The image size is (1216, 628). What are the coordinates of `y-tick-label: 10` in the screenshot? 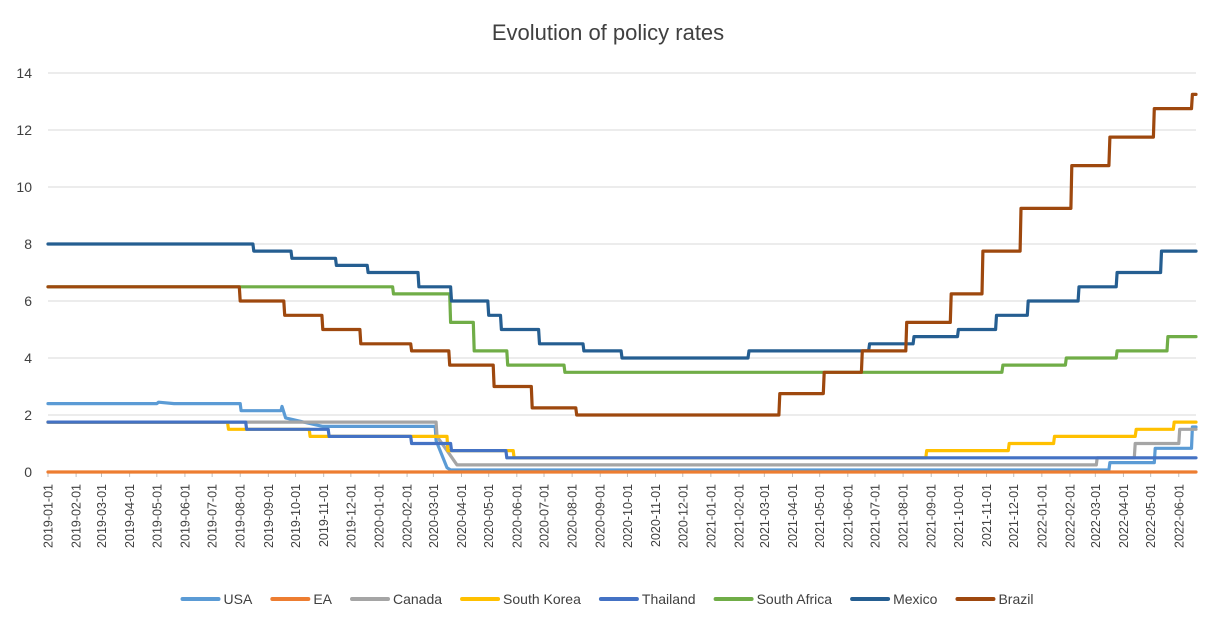 It's located at (24, 187).